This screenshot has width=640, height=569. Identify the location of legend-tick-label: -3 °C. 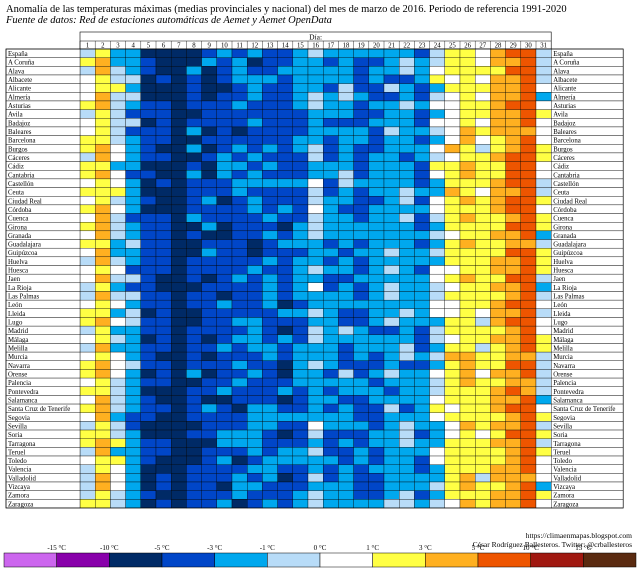
(214, 548).